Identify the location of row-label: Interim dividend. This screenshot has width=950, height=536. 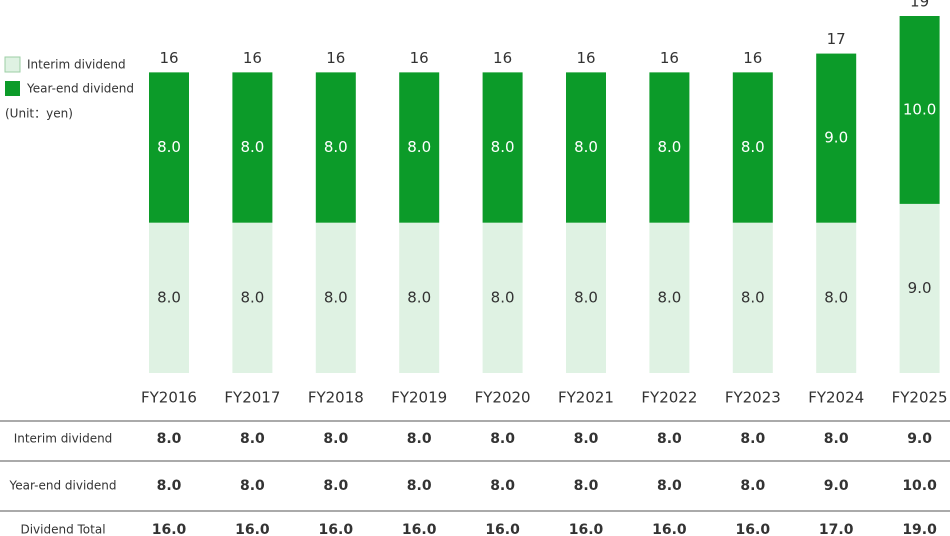
(63, 439).